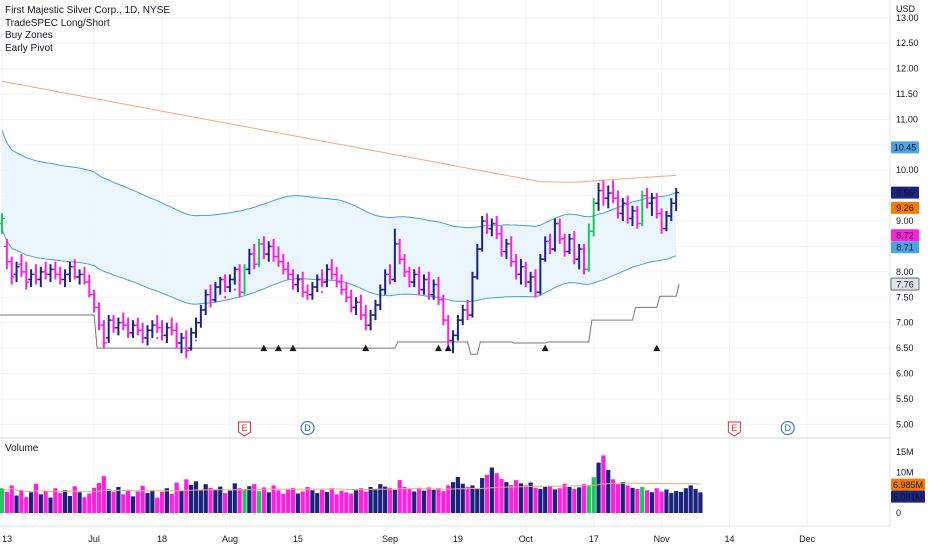  Describe the element at coordinates (29, 48) in the screenshot. I see `indicator-early-pivot: Early Pivot` at that location.